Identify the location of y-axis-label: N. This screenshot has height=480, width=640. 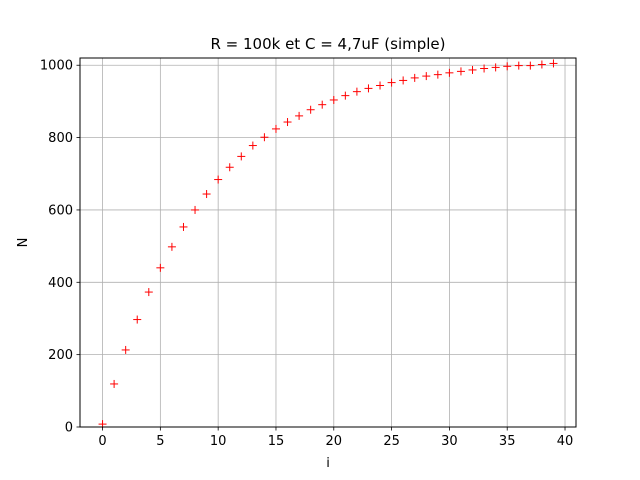
(23, 243).